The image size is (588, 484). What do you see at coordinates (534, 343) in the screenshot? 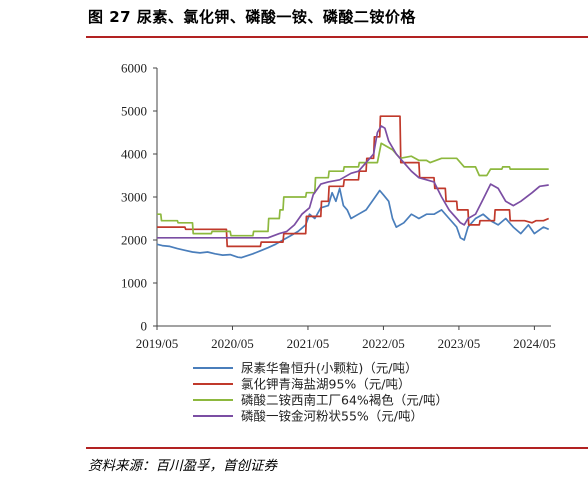
I see `x-tick-label: 2024/05` at bounding box center [534, 343].